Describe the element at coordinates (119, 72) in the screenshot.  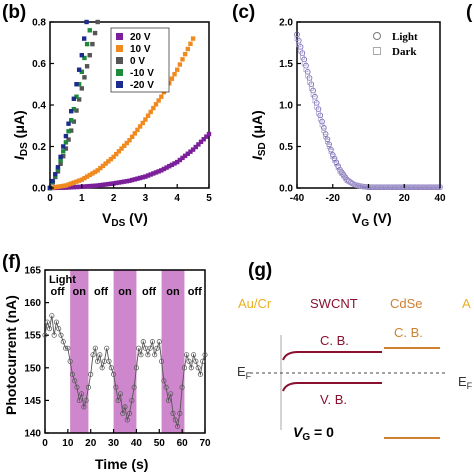
I see `legend-marker` at that location.